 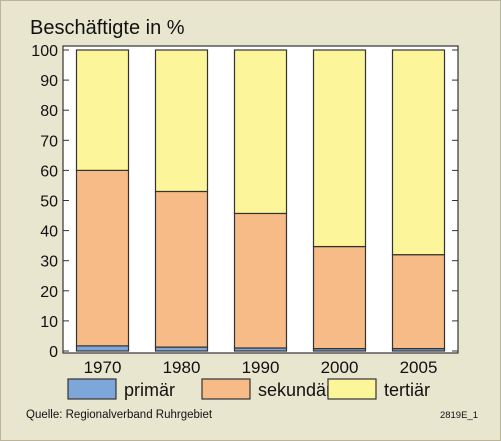 I want to click on source-note: Quelle: Regionalverband Ruhrgebiet, so click(x=119, y=415).